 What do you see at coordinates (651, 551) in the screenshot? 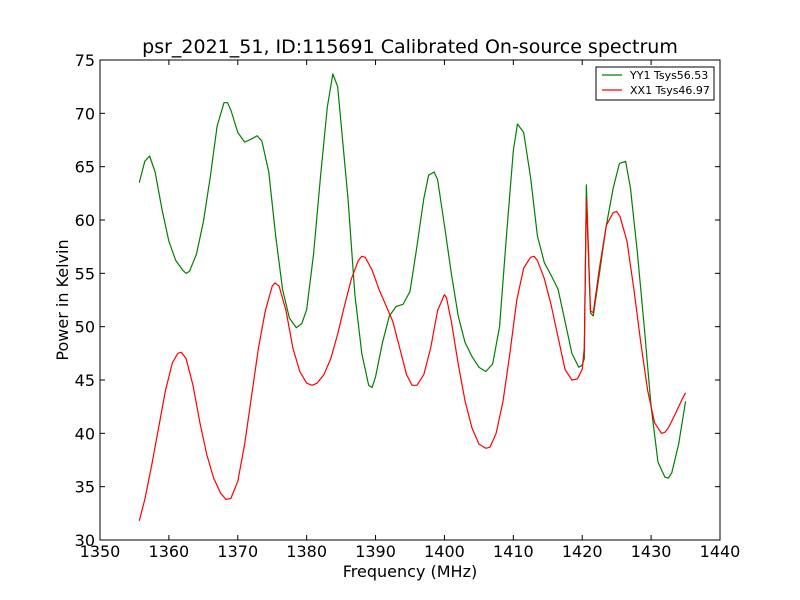
I see `x-tick-label-1430: 1430` at bounding box center [651, 551].